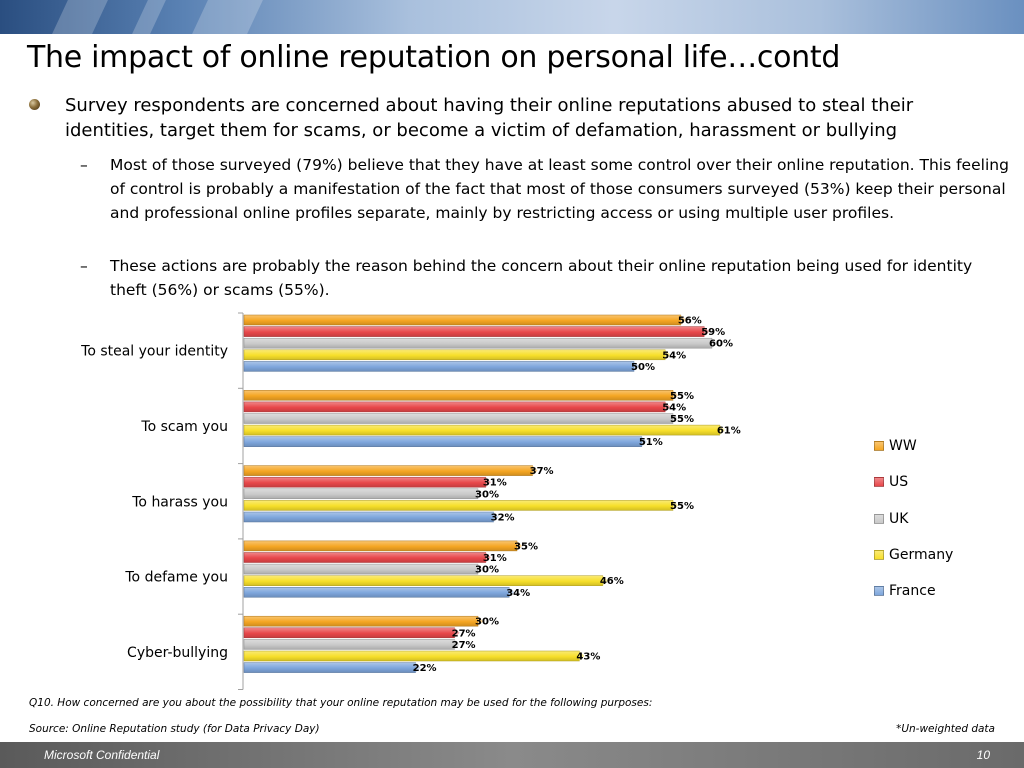 The width and height of the screenshot is (1024, 768). Describe the element at coordinates (713, 332) in the screenshot. I see `data-label: 59%` at that location.